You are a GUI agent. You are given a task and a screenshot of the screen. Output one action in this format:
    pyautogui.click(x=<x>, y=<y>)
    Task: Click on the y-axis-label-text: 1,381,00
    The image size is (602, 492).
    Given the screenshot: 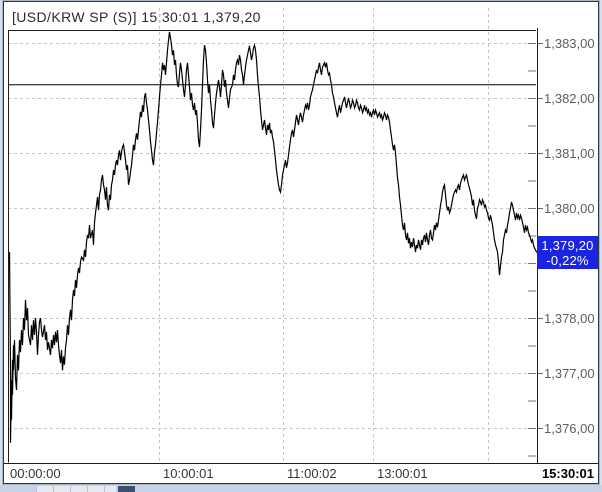 What is the action you would take?
    pyautogui.click(x=569, y=153)
    